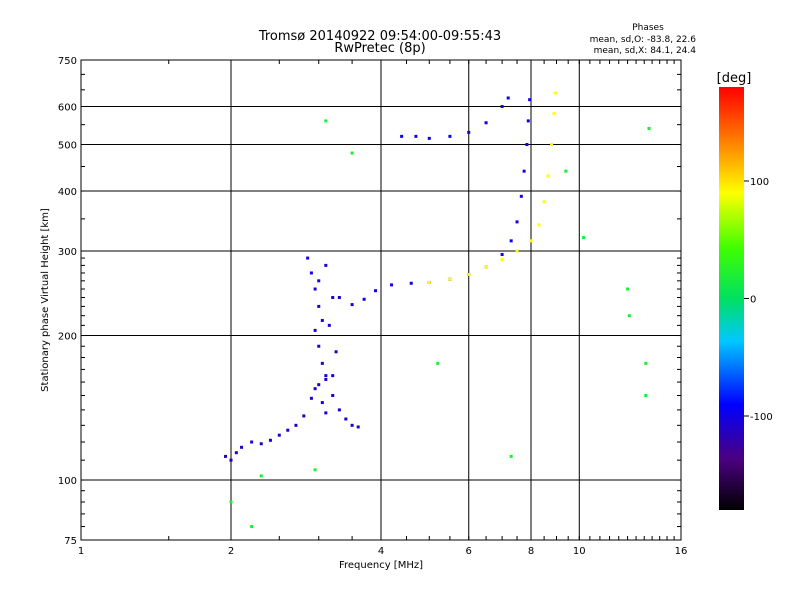 Image resolution: width=800 pixels, height=600 pixels. Describe the element at coordinates (67, 61) in the screenshot. I see `y-tick-label: 750` at that location.